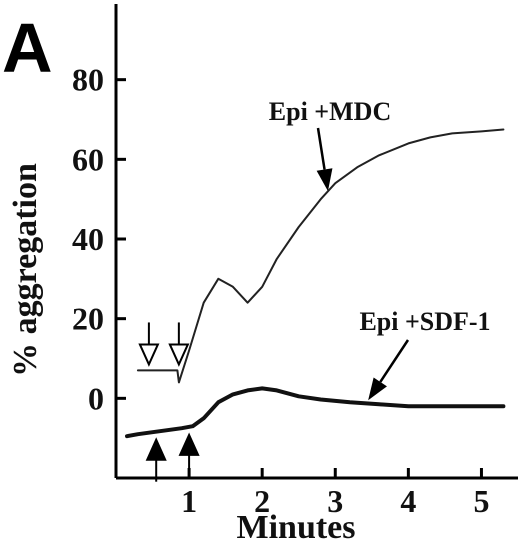 The image size is (520, 546). What do you see at coordinates (88, 319) in the screenshot?
I see `y-tick-label: 20` at bounding box center [88, 319].